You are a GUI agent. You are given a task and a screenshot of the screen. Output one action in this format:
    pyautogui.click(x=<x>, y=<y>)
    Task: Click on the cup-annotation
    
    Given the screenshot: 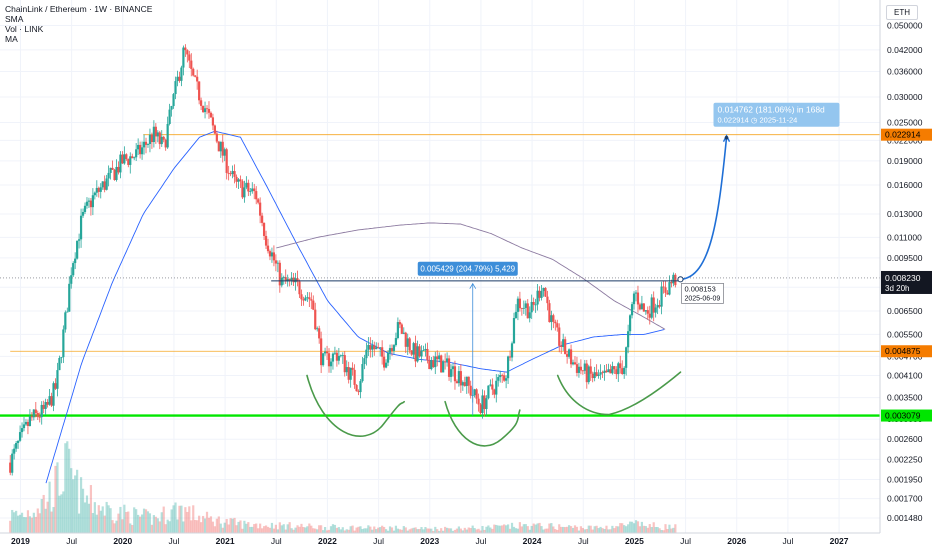 What is the action you would take?
    pyautogui.click(x=482, y=423)
    